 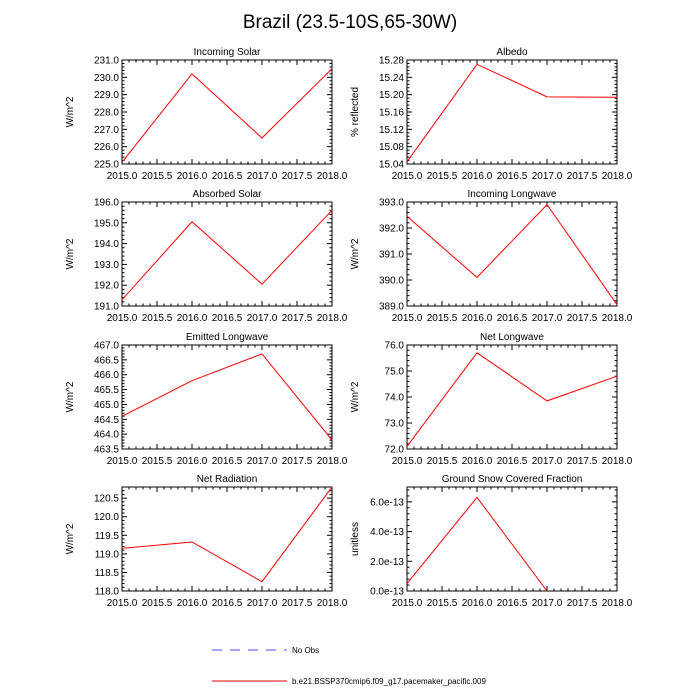 I want to click on incoming-longwave-xtick-label: 2015.5, so click(x=442, y=318).